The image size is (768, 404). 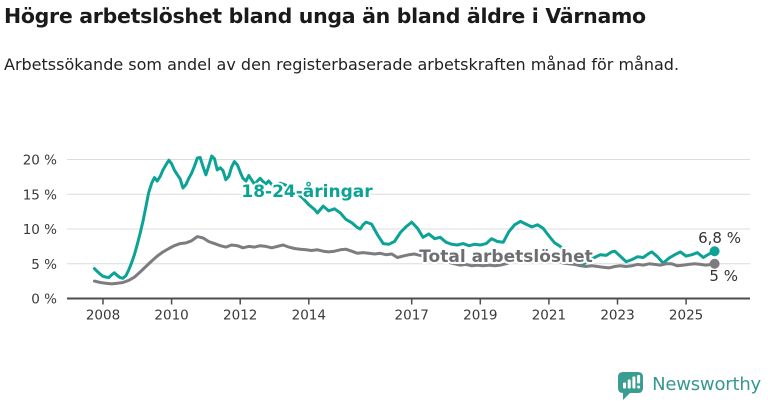 What do you see at coordinates (686, 316) in the screenshot?
I see `x-tick-label-2025: 2025` at bounding box center [686, 316].